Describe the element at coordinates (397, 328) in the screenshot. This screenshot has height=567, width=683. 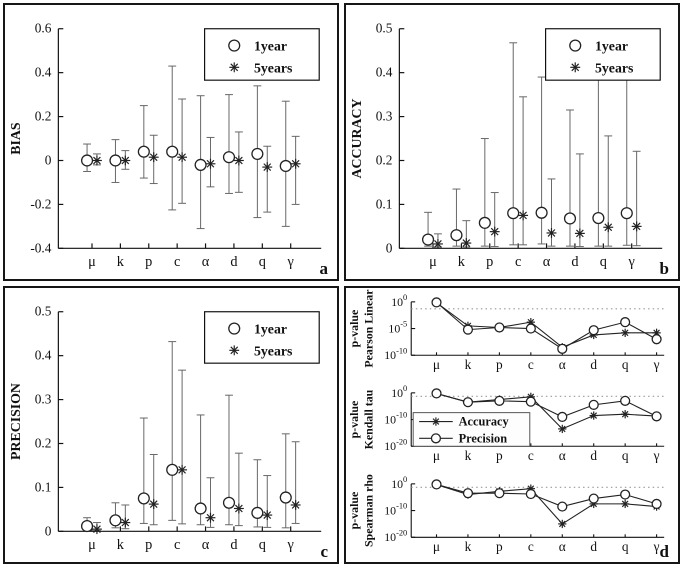
I see `log-tick-label: 10⁻⁵` at that location.